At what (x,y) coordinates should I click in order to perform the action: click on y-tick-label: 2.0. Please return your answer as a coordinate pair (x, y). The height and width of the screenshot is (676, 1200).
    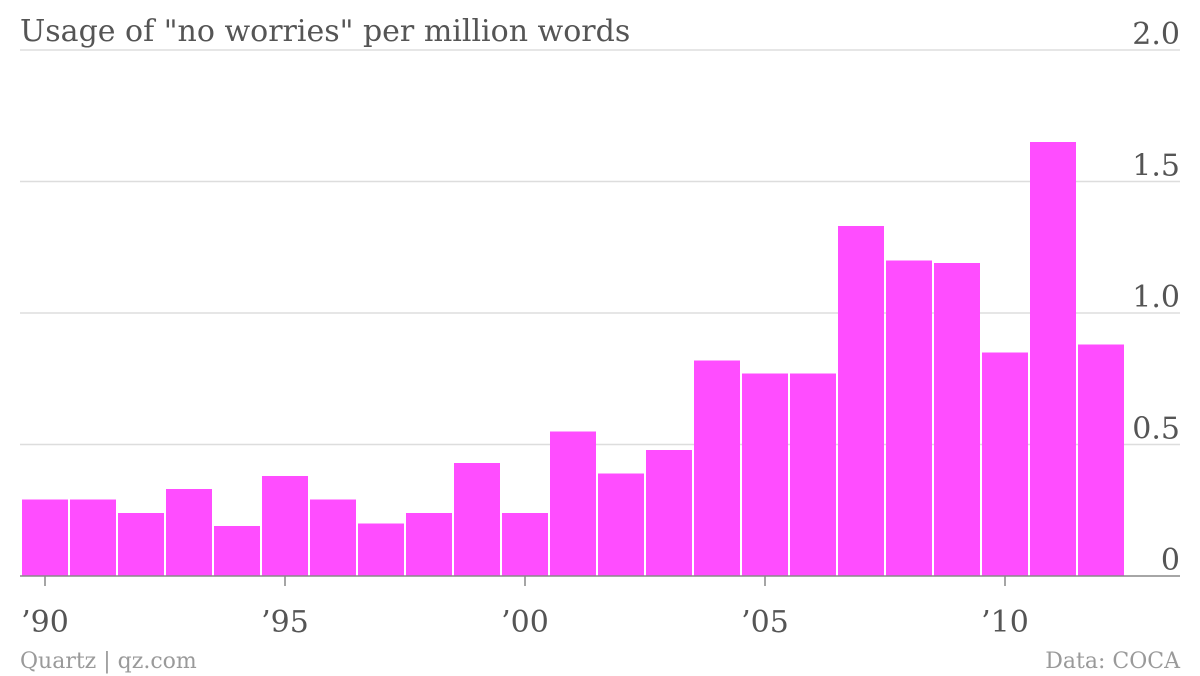
    Looking at the image, I should click on (1156, 34).